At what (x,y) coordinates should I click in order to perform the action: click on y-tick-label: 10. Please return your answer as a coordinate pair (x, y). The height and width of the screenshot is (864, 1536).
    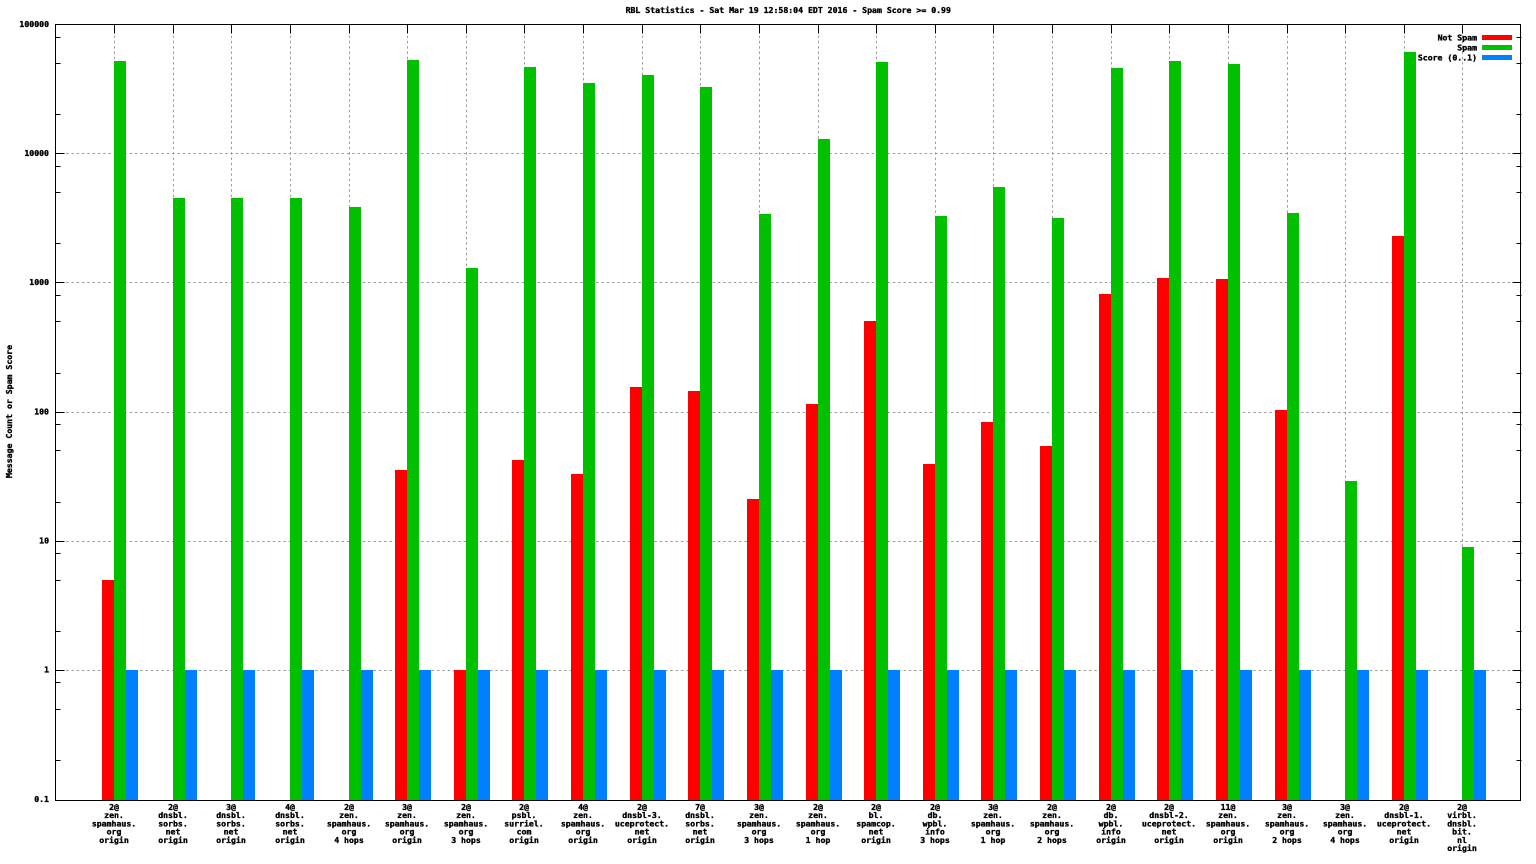
    Looking at the image, I should click on (44, 540).